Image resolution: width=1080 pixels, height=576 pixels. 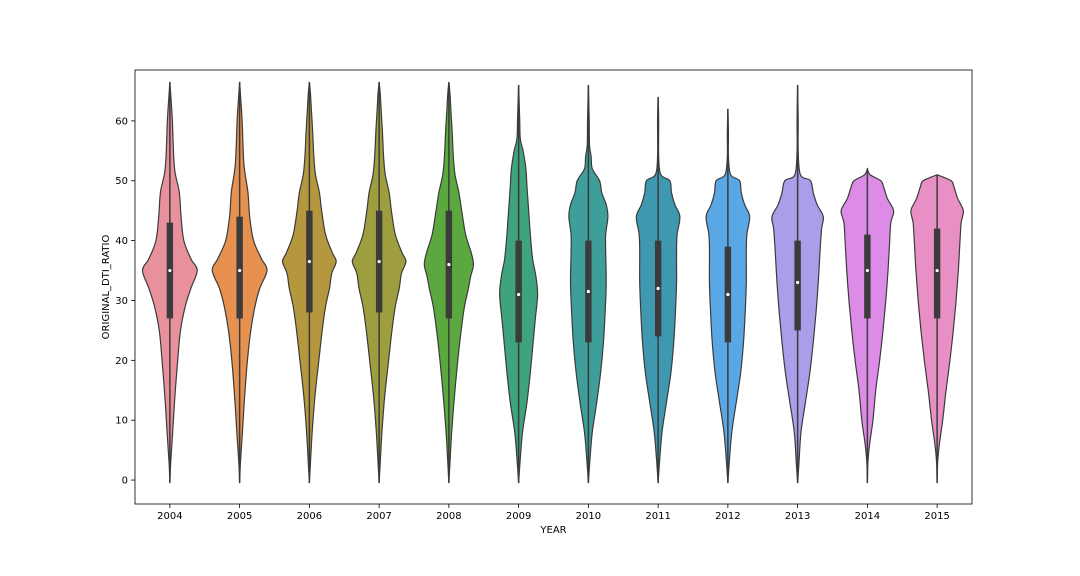 I want to click on median-point-2011, so click(x=658, y=288).